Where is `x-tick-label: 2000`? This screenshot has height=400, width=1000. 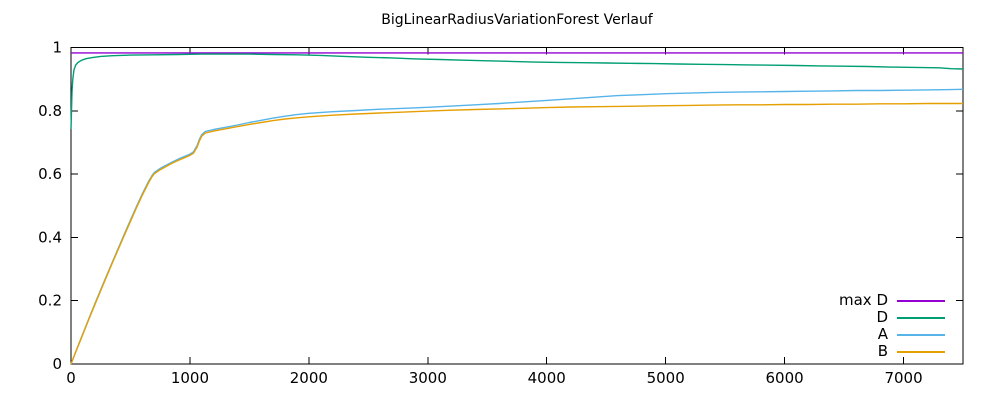 x-tick-label: 2000 is located at coordinates (309, 378).